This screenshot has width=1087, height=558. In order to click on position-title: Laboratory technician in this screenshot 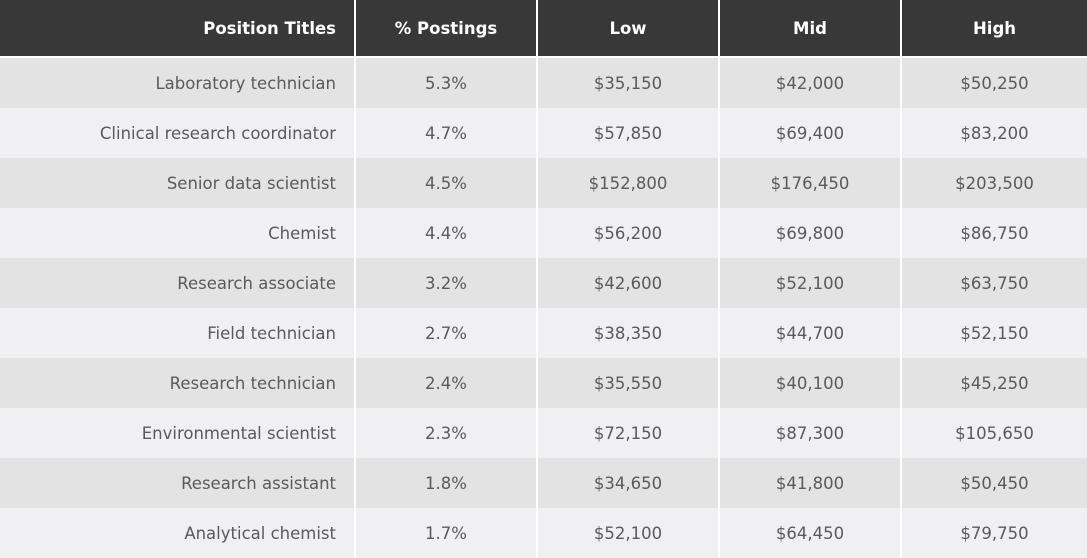, I will do `click(177, 82)`.